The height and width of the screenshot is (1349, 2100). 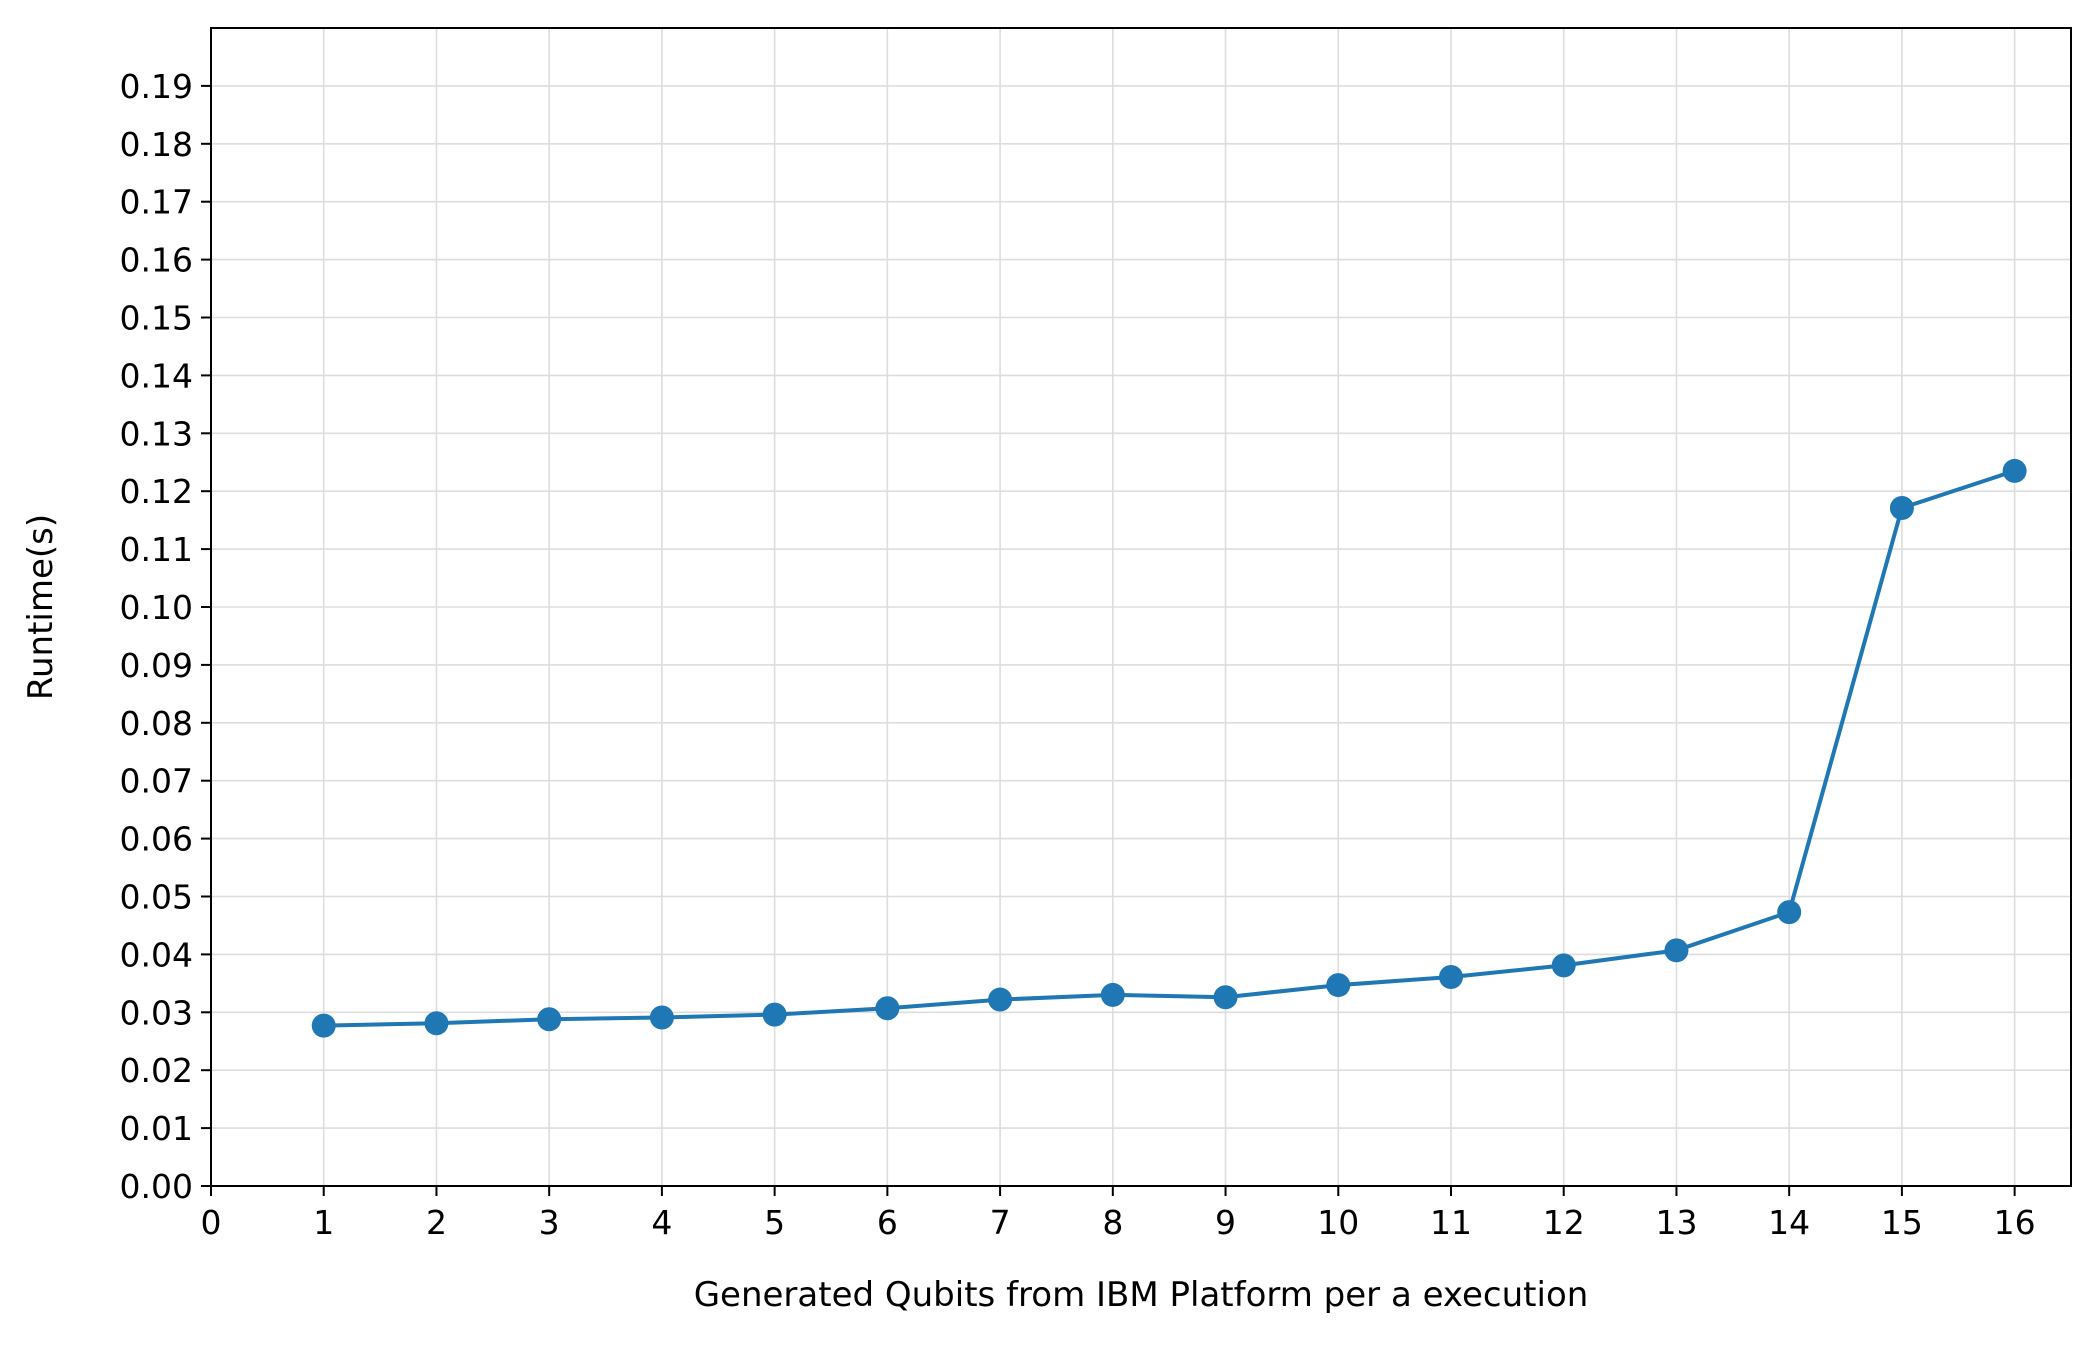 I want to click on x-tick-label: 9, so click(x=1225, y=1222).